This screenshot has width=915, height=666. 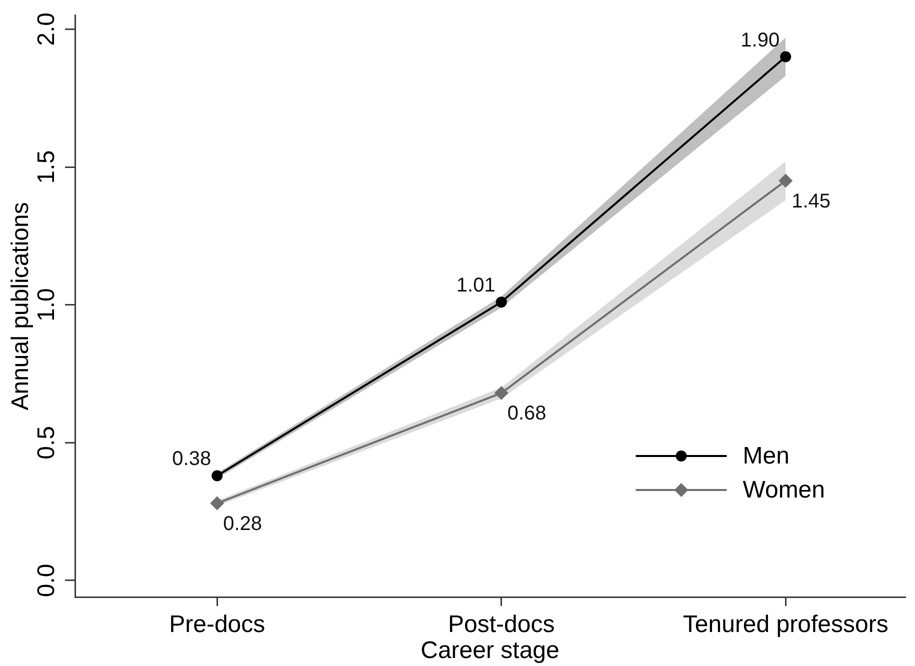 I want to click on legend-label: Men, so click(x=766, y=456).